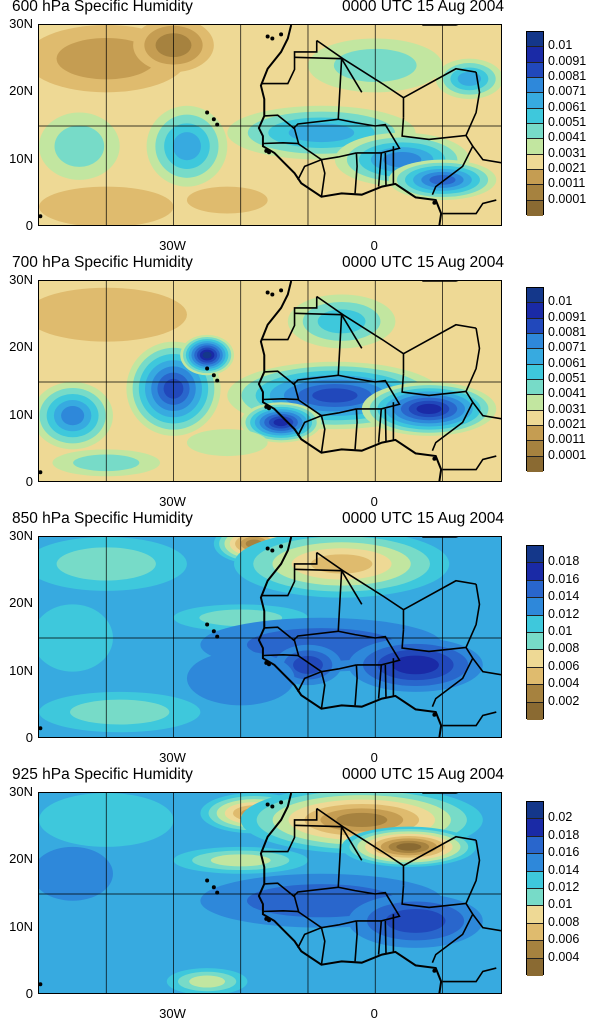 The image size is (600, 1023). What do you see at coordinates (102, 518) in the screenshot?
I see `panel-title: 850 hPa Specific Humidity` at bounding box center [102, 518].